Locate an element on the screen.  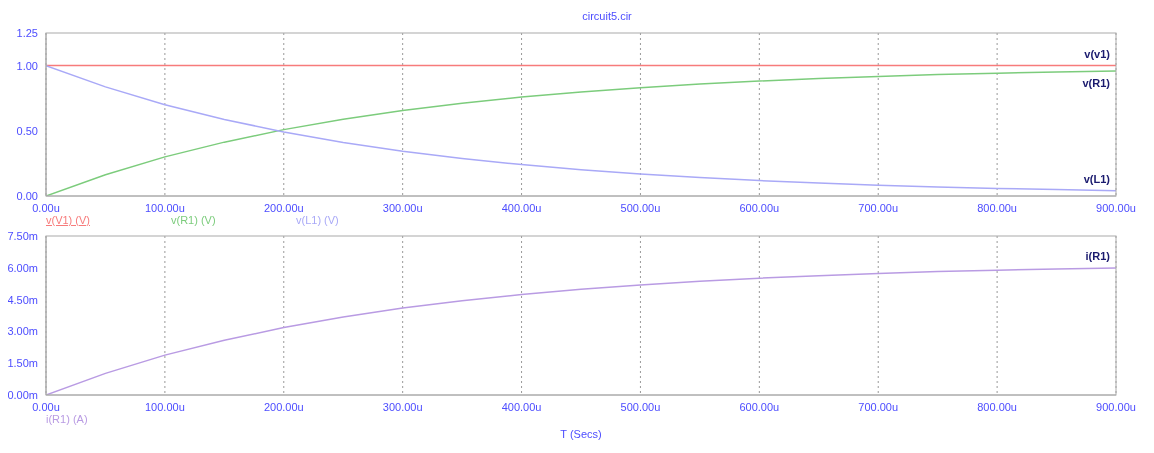
text: v(L1) (V) is located at coordinates (318, 220).